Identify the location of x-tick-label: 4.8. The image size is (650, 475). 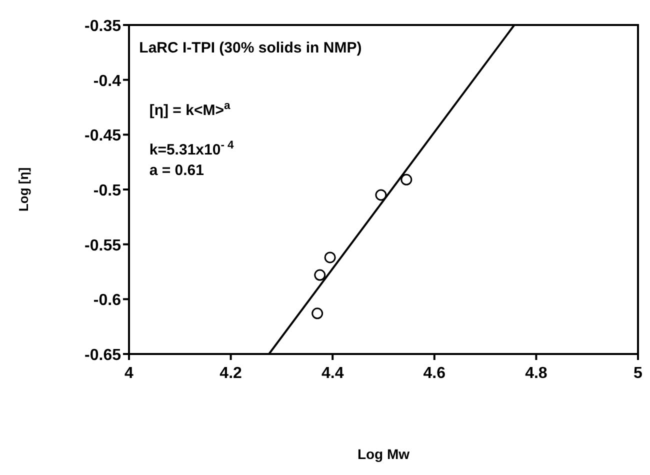
(536, 373).